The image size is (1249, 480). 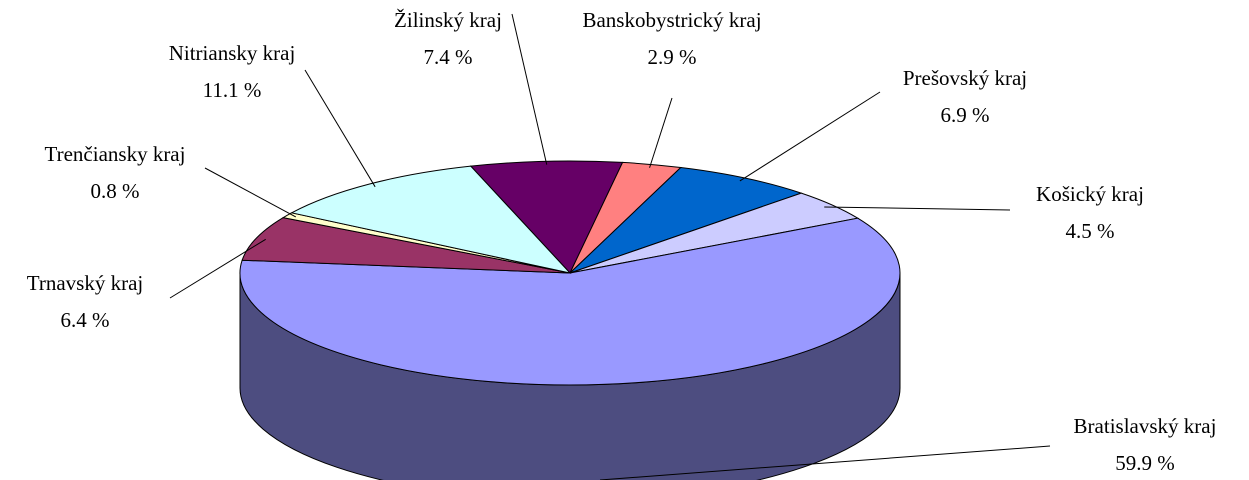 What do you see at coordinates (1090, 194) in the screenshot?
I see `slice-label: Košický kraj` at bounding box center [1090, 194].